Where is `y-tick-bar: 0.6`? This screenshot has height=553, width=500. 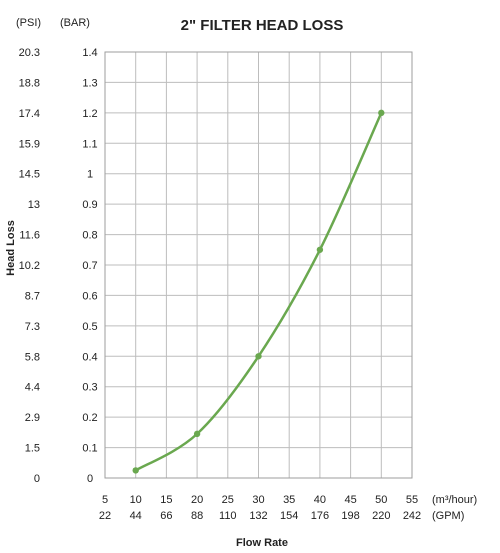
y-tick-bar: 0.6 is located at coordinates (89, 296).